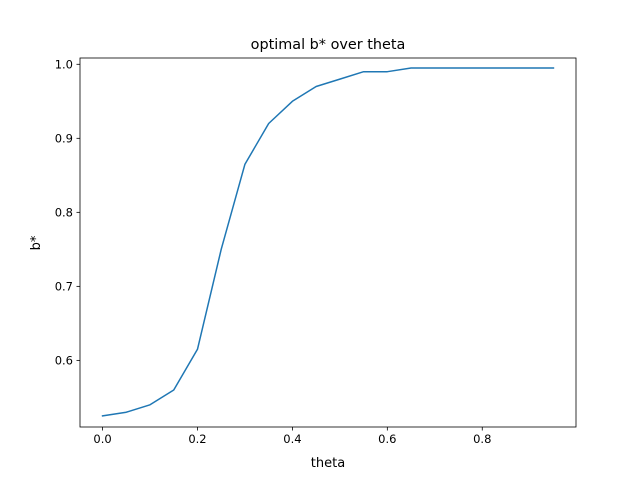 The height and width of the screenshot is (484, 640). I want to click on y-tick-label: 1.0, so click(64, 64).